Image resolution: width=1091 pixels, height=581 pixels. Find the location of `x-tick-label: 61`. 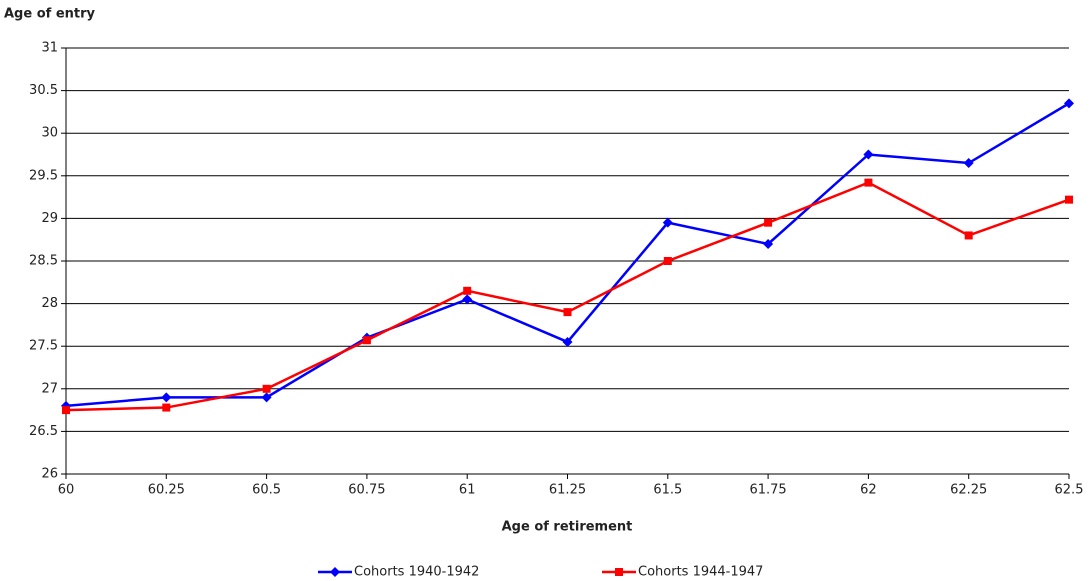

x-tick-label: 61 is located at coordinates (467, 490).